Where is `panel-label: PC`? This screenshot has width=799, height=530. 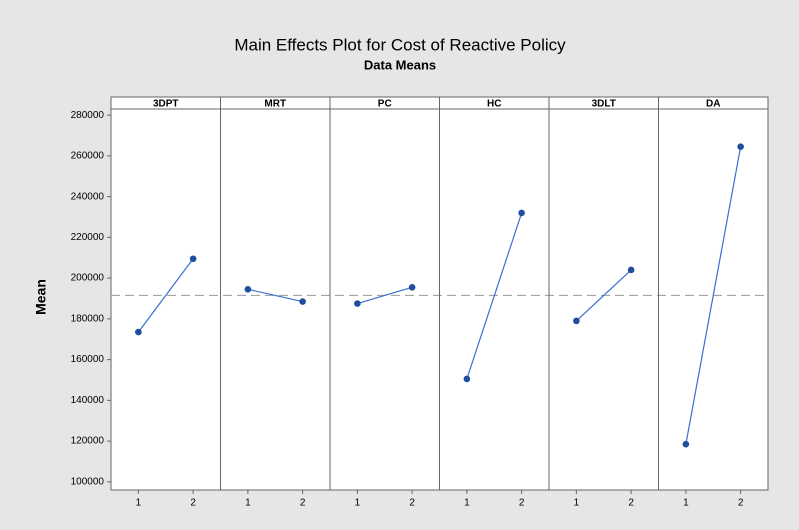
panel-label: PC is located at coordinates (385, 104).